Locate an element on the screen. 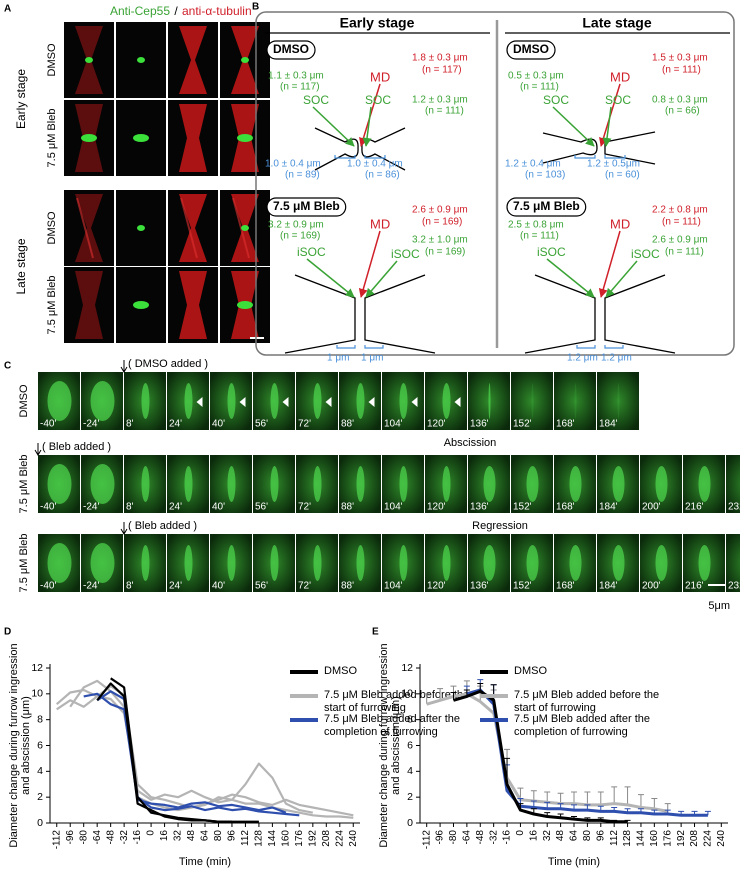  event-arrowhead is located at coordinates (124, 531).